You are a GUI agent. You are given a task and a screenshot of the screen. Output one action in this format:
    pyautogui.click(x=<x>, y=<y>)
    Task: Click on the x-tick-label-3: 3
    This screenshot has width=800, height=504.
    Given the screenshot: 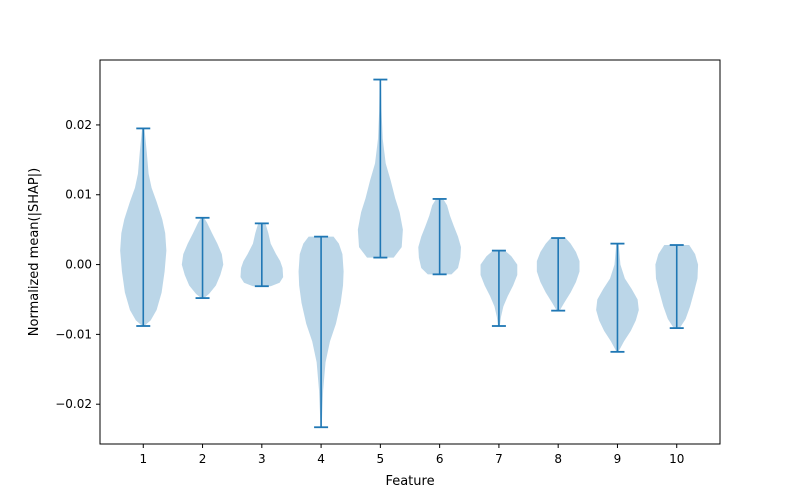 What is the action you would take?
    pyautogui.click(x=262, y=459)
    